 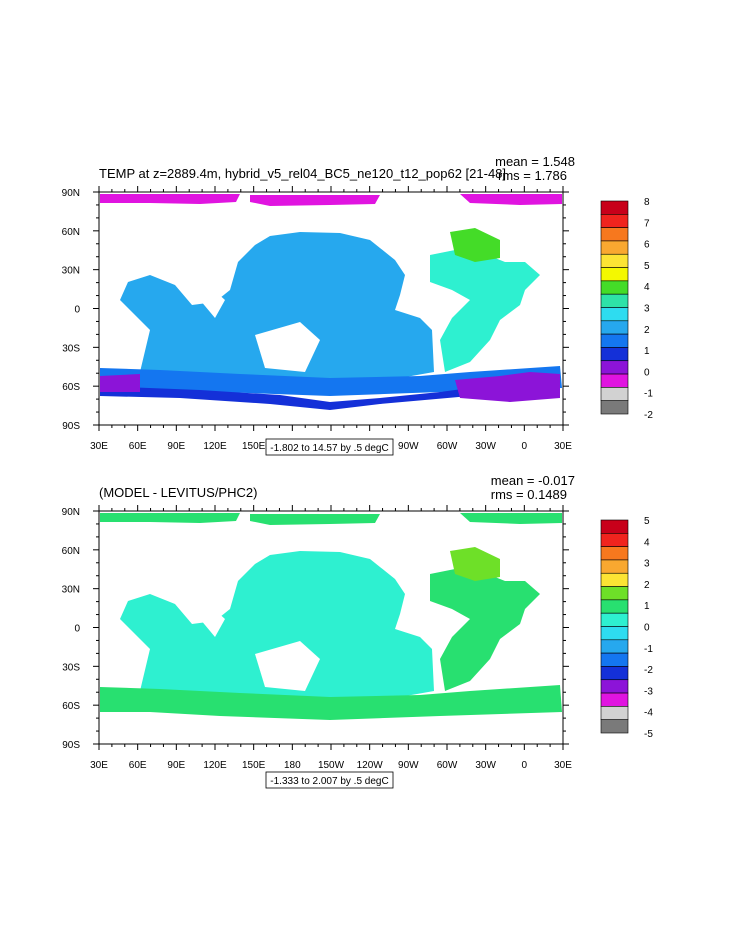 I want to click on top-y-tick-label: 0, so click(x=77, y=310).